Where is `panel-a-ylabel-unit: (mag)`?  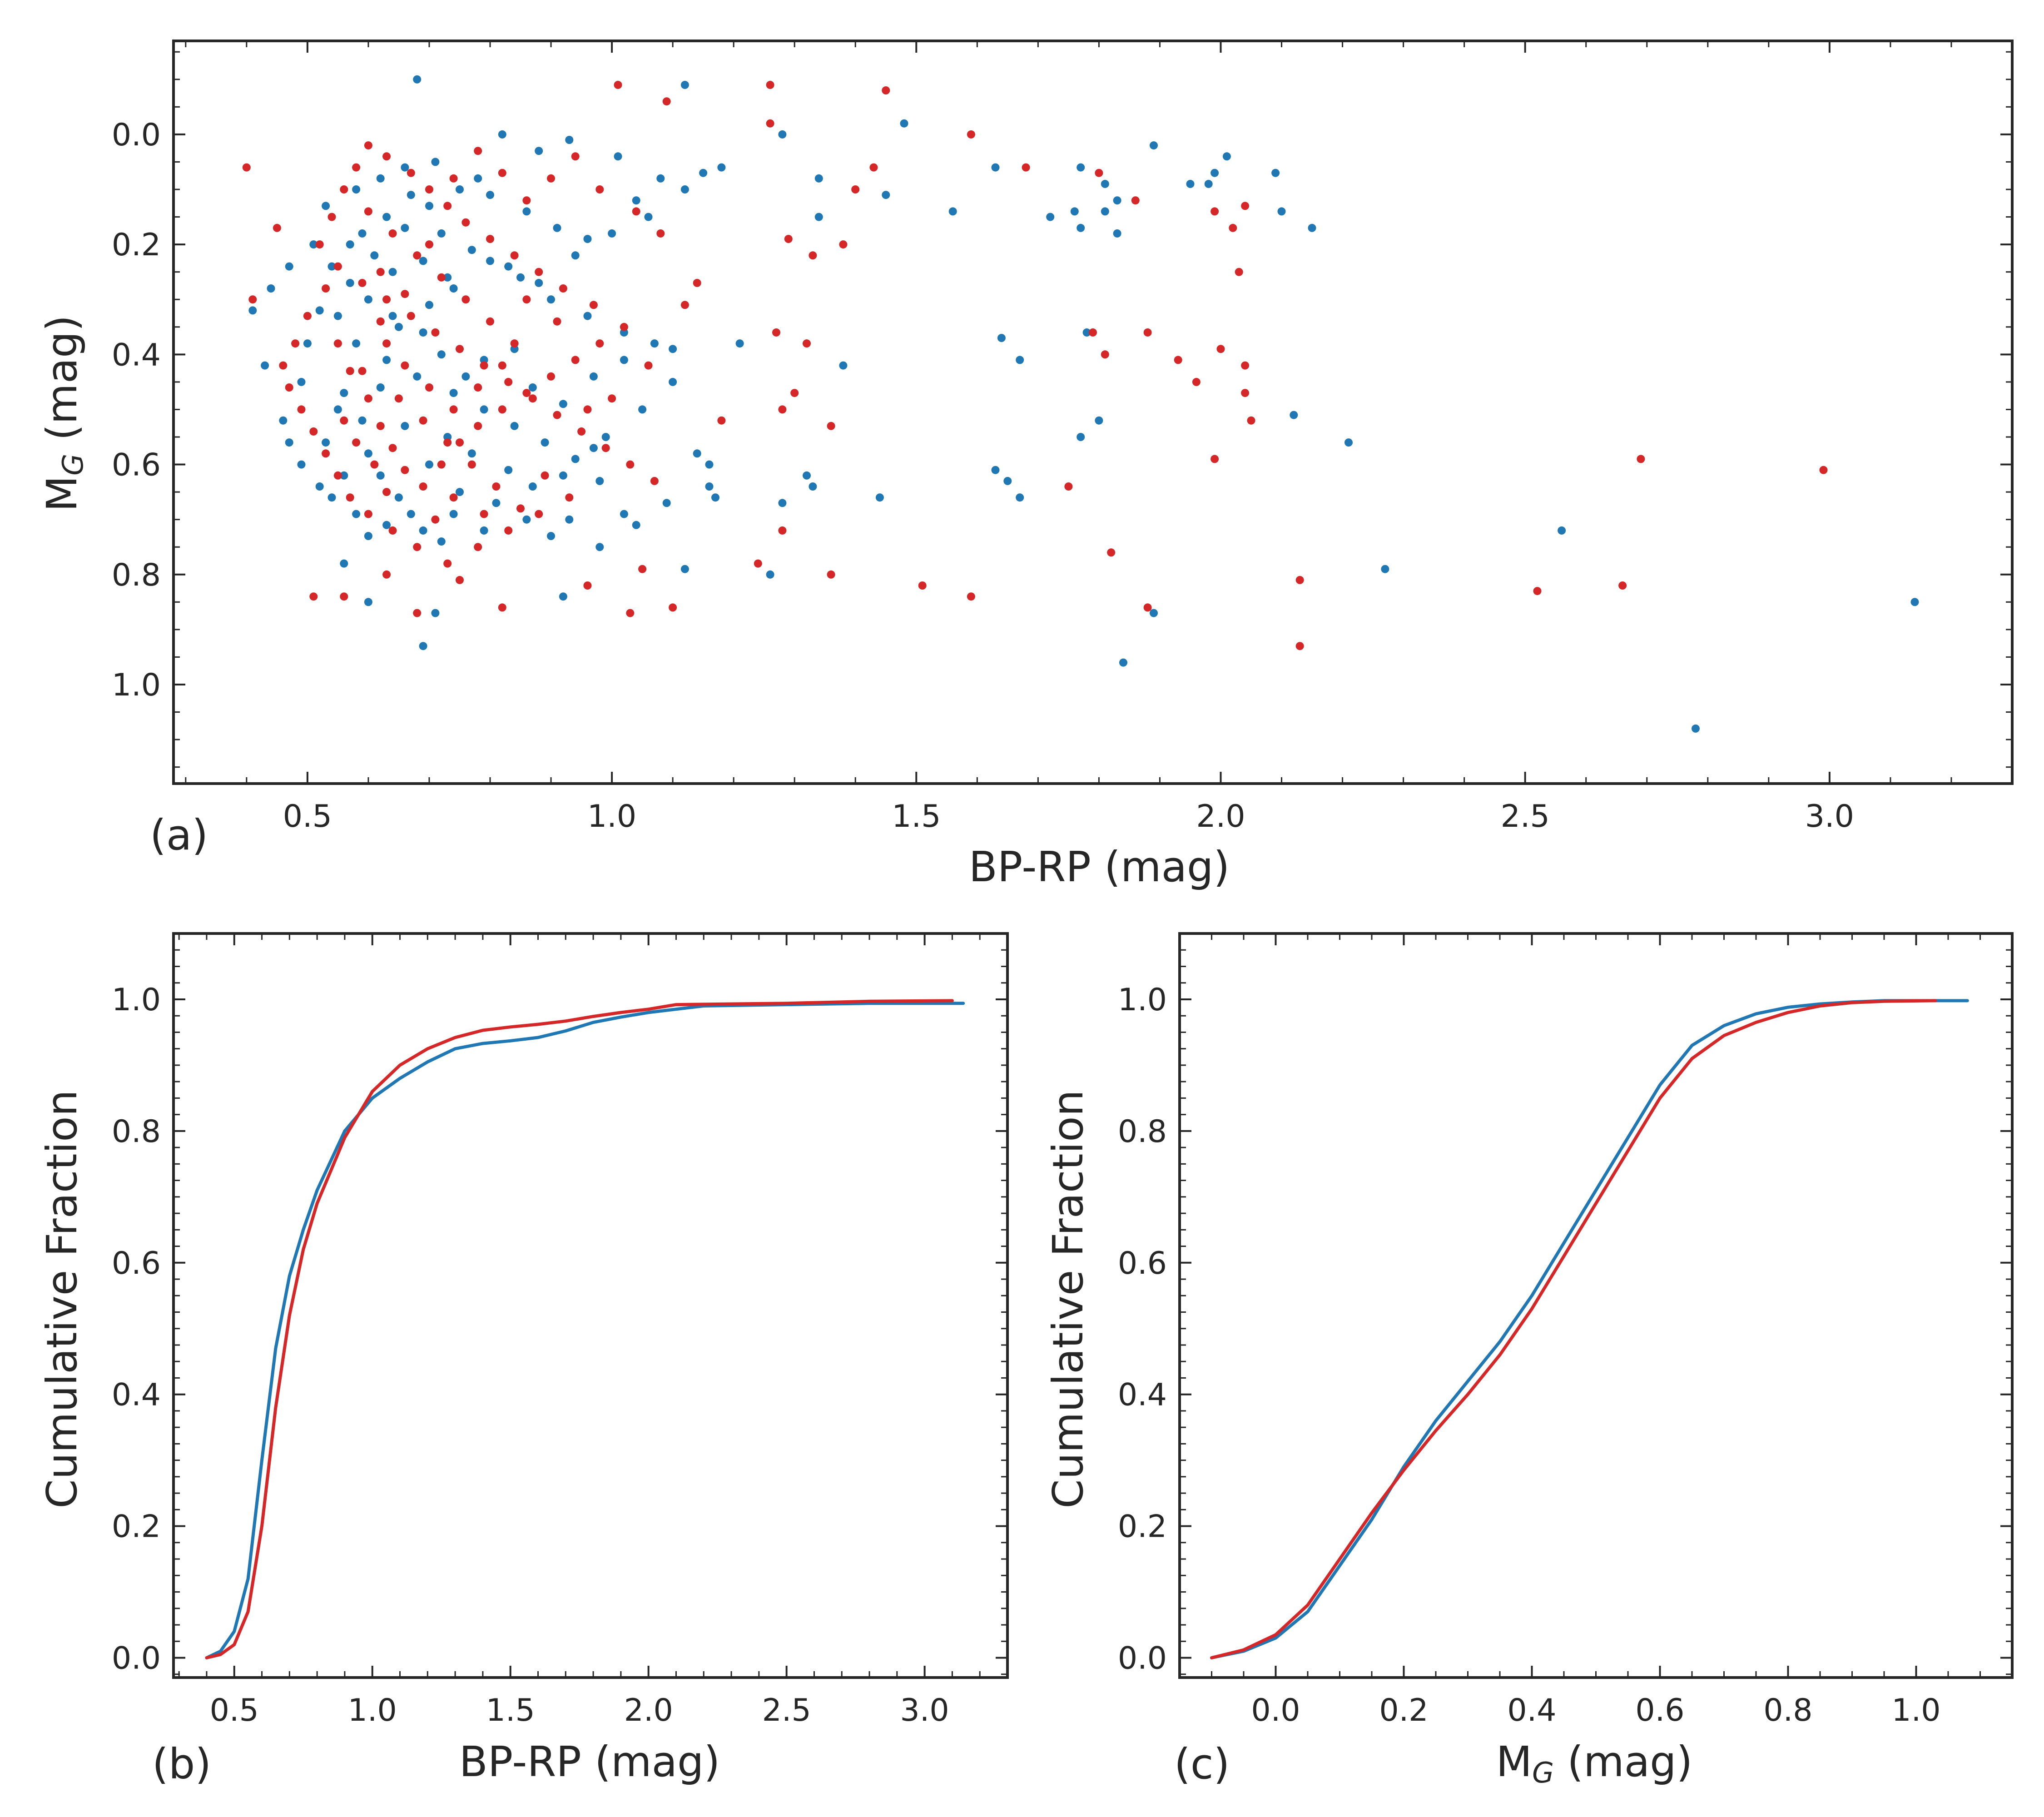 panel-a-ylabel-unit: (mag) is located at coordinates (62, 384).